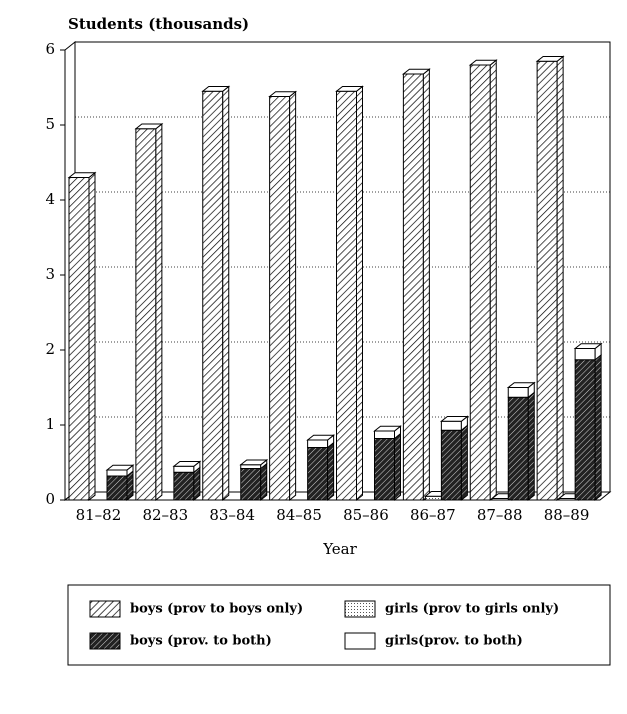 Image resolution: width=627 pixels, height=714 pixels. Describe the element at coordinates (165, 515) in the screenshot. I see `x-tick-label: 82–83` at that location.